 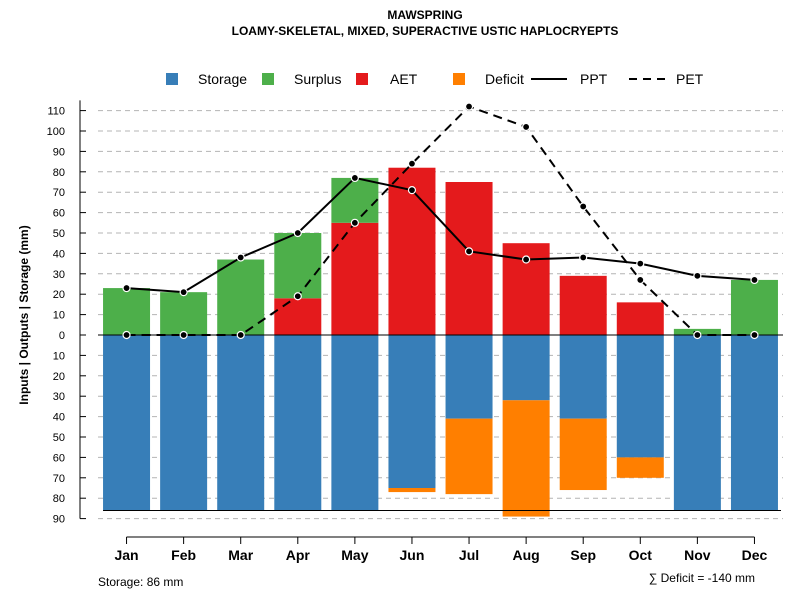 What do you see at coordinates (697, 555) in the screenshot?
I see `x-tick-label: Nov` at bounding box center [697, 555].